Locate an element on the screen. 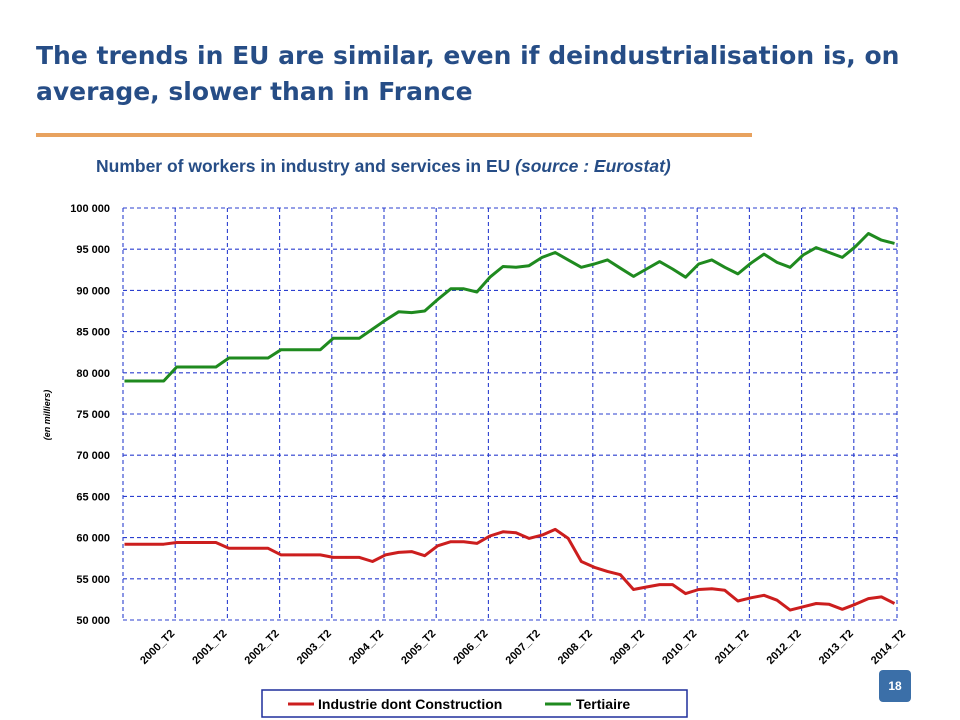 Image resolution: width=960 pixels, height=720 pixels. x-tick-label: 2014_T2 is located at coordinates (888, 647).